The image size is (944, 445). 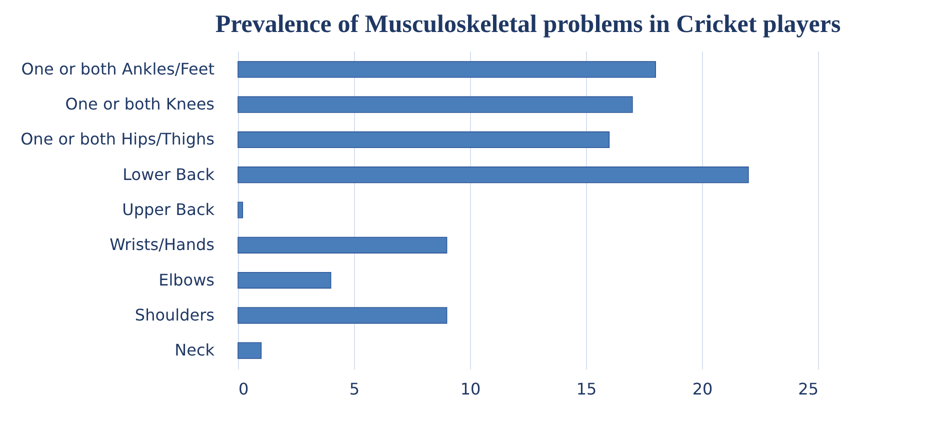 What do you see at coordinates (162, 244) in the screenshot?
I see `y-tick-label: Wrists/Hands` at bounding box center [162, 244].